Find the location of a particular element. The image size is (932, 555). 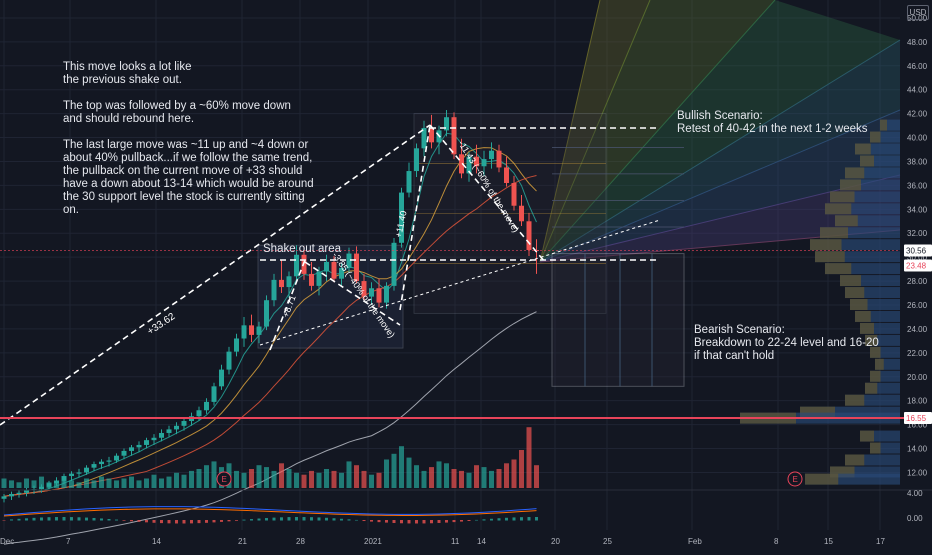

price-axis-tick: 12.00 is located at coordinates (917, 472).